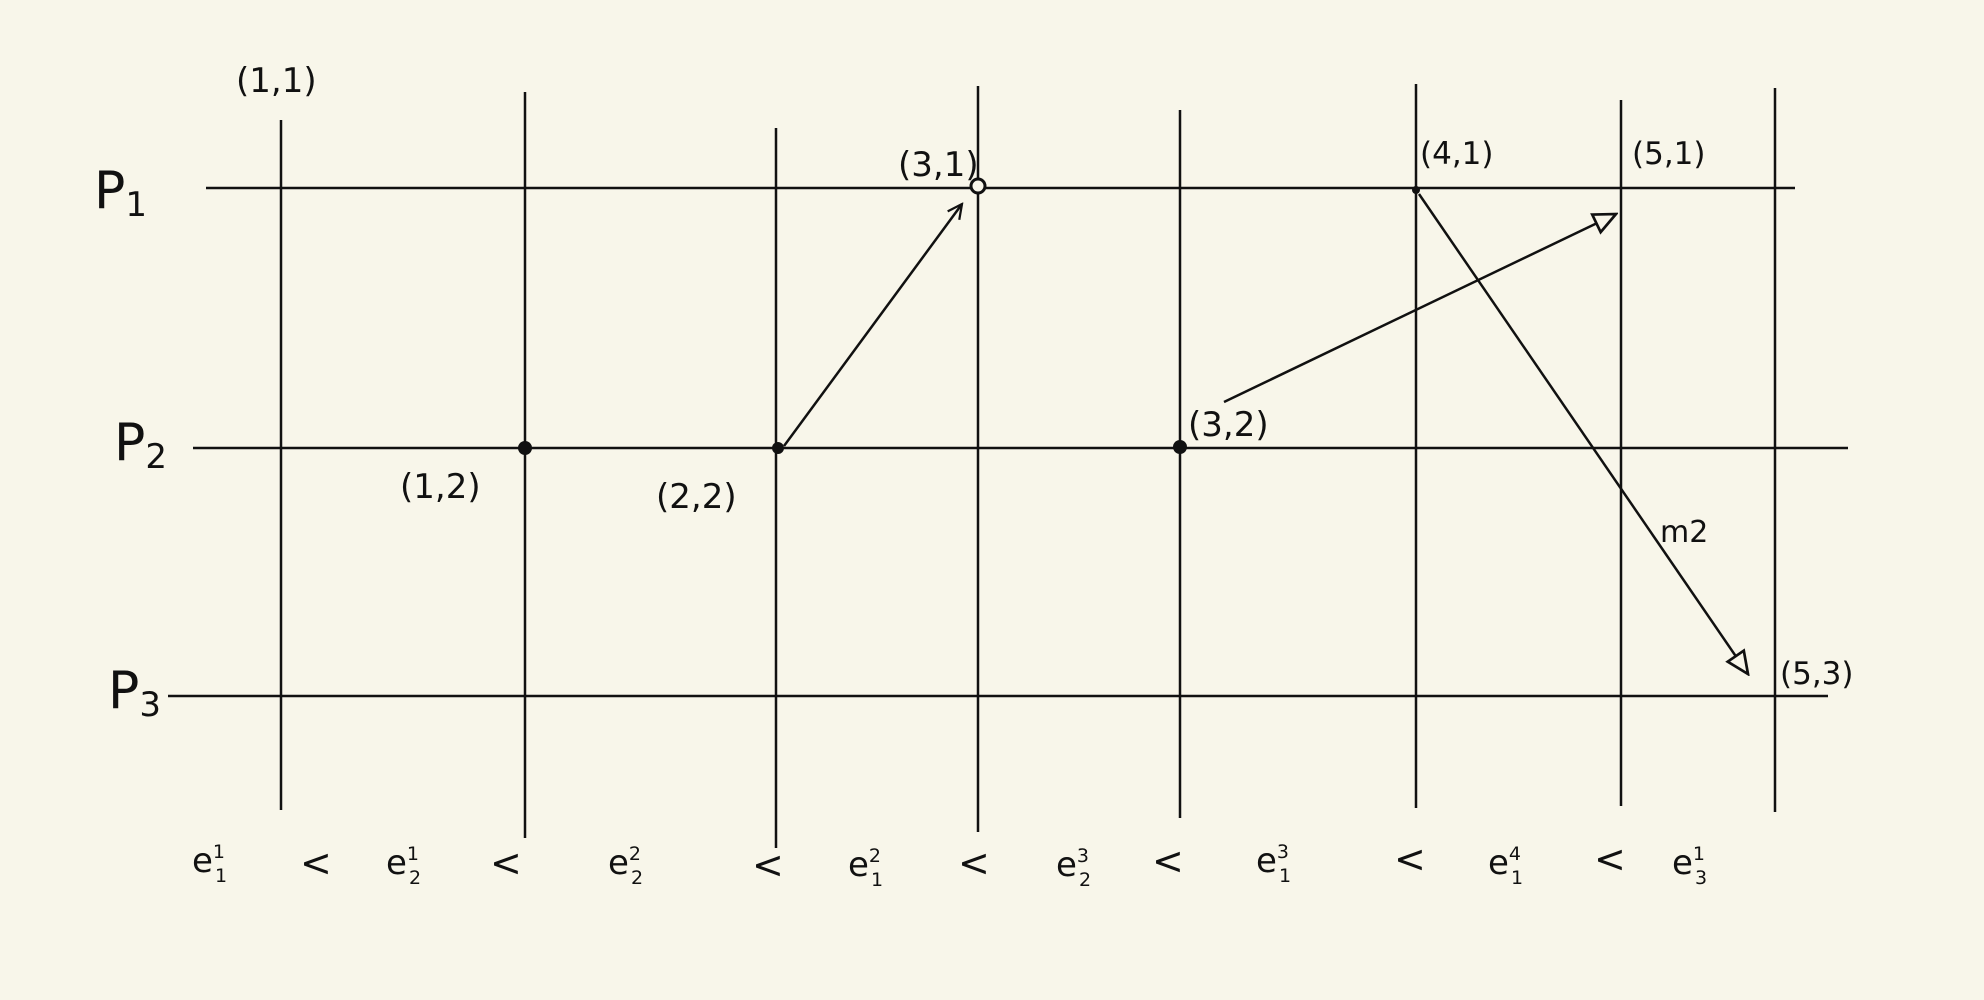 This screenshot has width=1984, height=1000. What do you see at coordinates (276, 81) in the screenshot?
I see `event-label-1-1: (1,1)` at bounding box center [276, 81].